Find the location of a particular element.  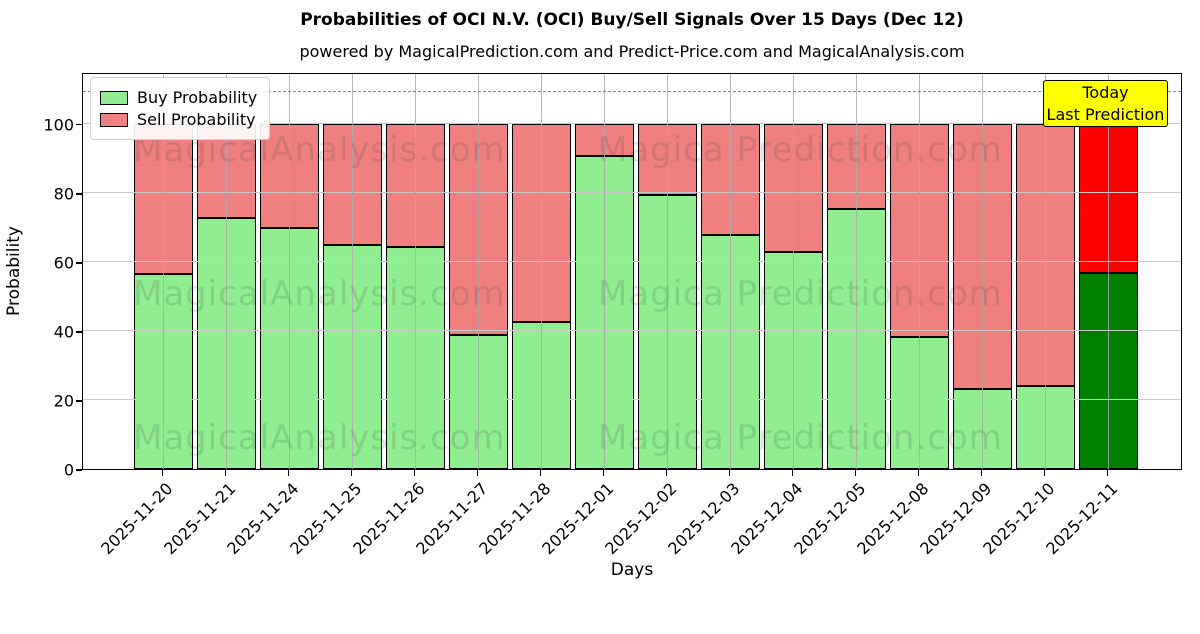

today-annotation: Today Last Prediction is located at coordinates (1105, 103).